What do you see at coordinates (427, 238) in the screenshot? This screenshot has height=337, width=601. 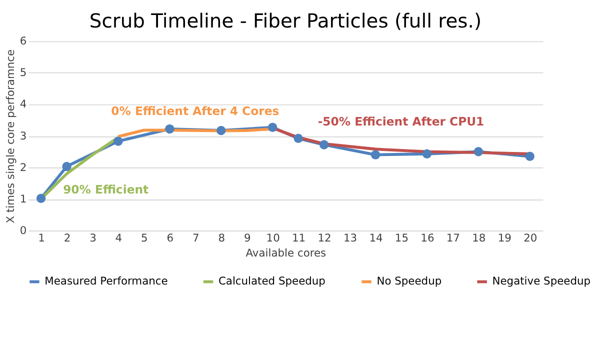 I see `x-tick-label: 16` at bounding box center [427, 238].